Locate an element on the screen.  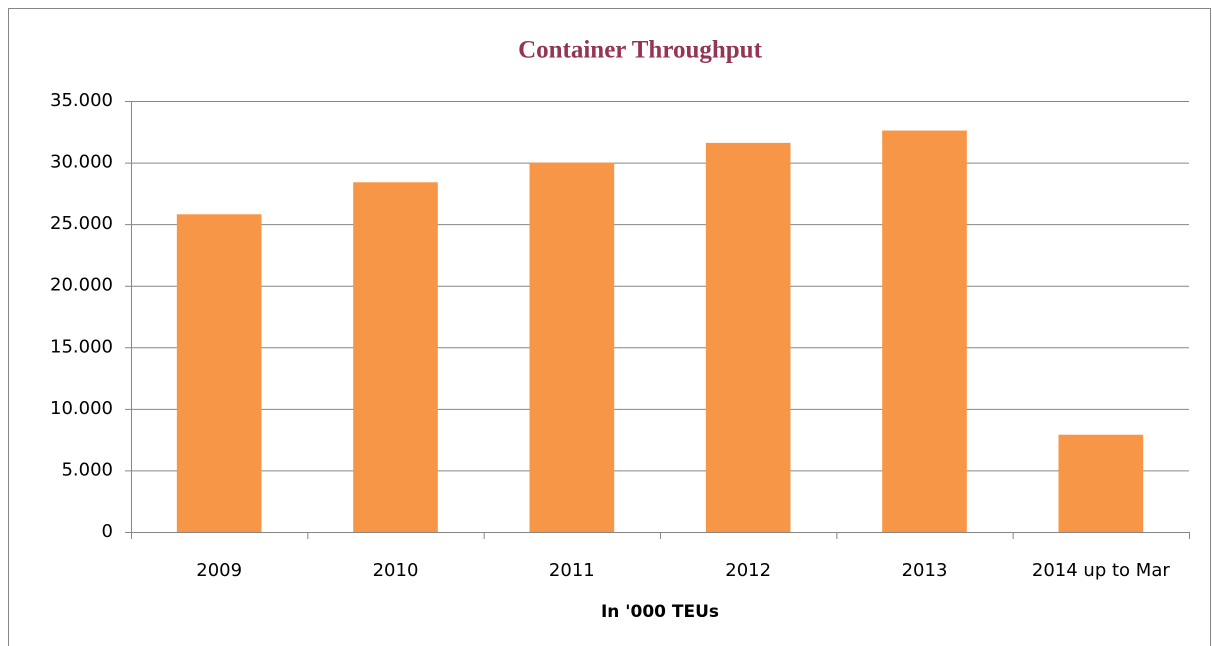
y-tick-label: 5.000 is located at coordinates (87, 469).